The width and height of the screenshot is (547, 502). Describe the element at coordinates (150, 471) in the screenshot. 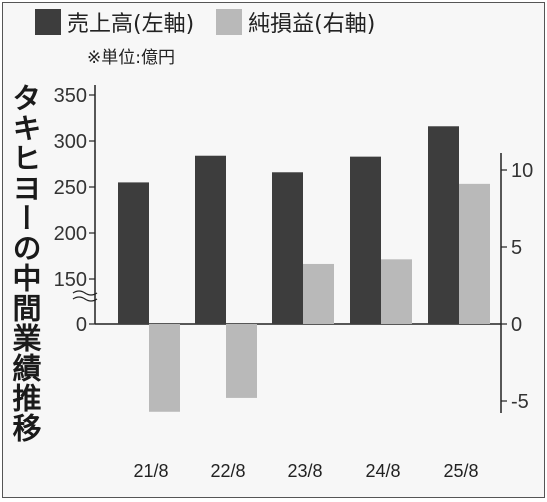

I see `x-tick-label: 21/8` at that location.